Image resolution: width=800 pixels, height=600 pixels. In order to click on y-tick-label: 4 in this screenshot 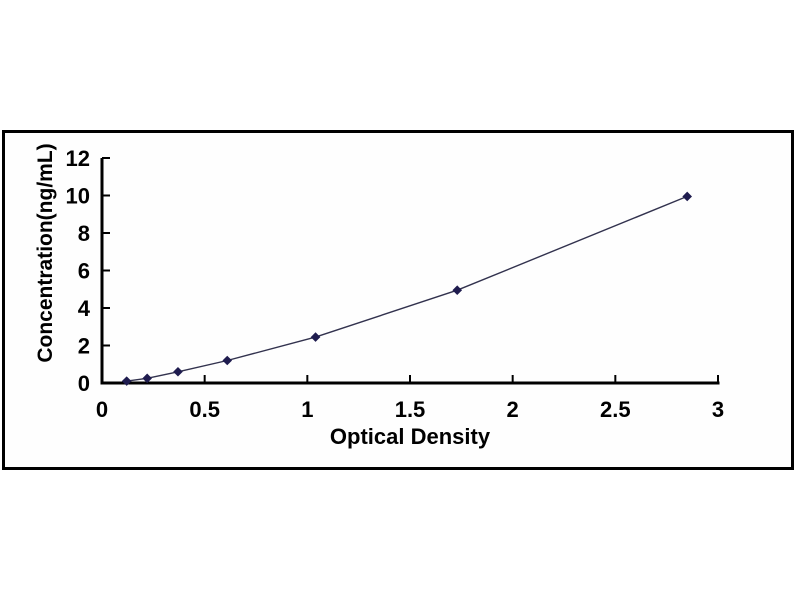, I will do `click(84, 308)`.